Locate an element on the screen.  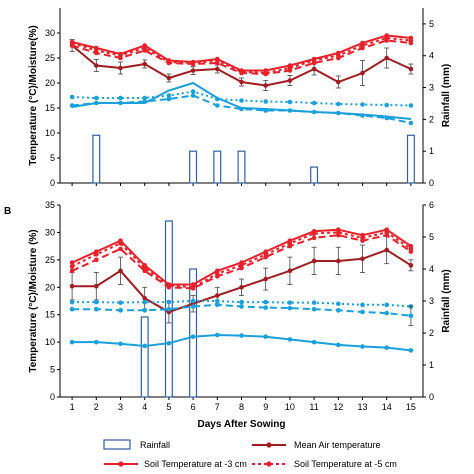
y-tick-label: 20 is located at coordinates (50, 287).